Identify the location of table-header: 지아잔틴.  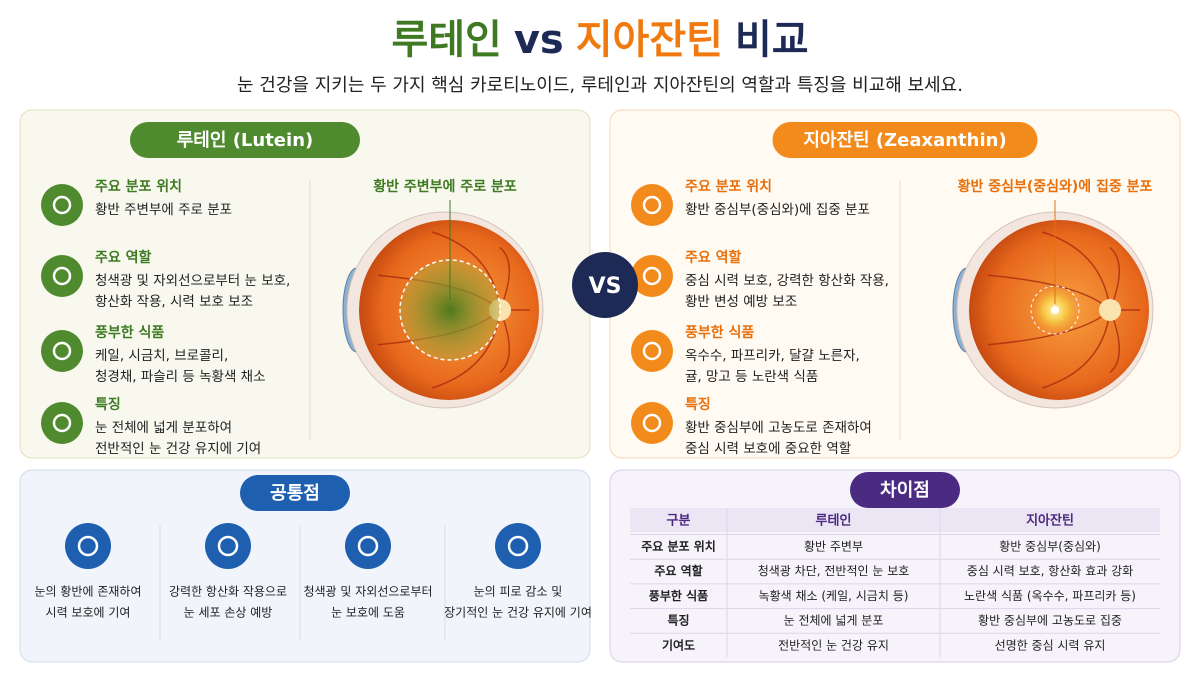
(1050, 521).